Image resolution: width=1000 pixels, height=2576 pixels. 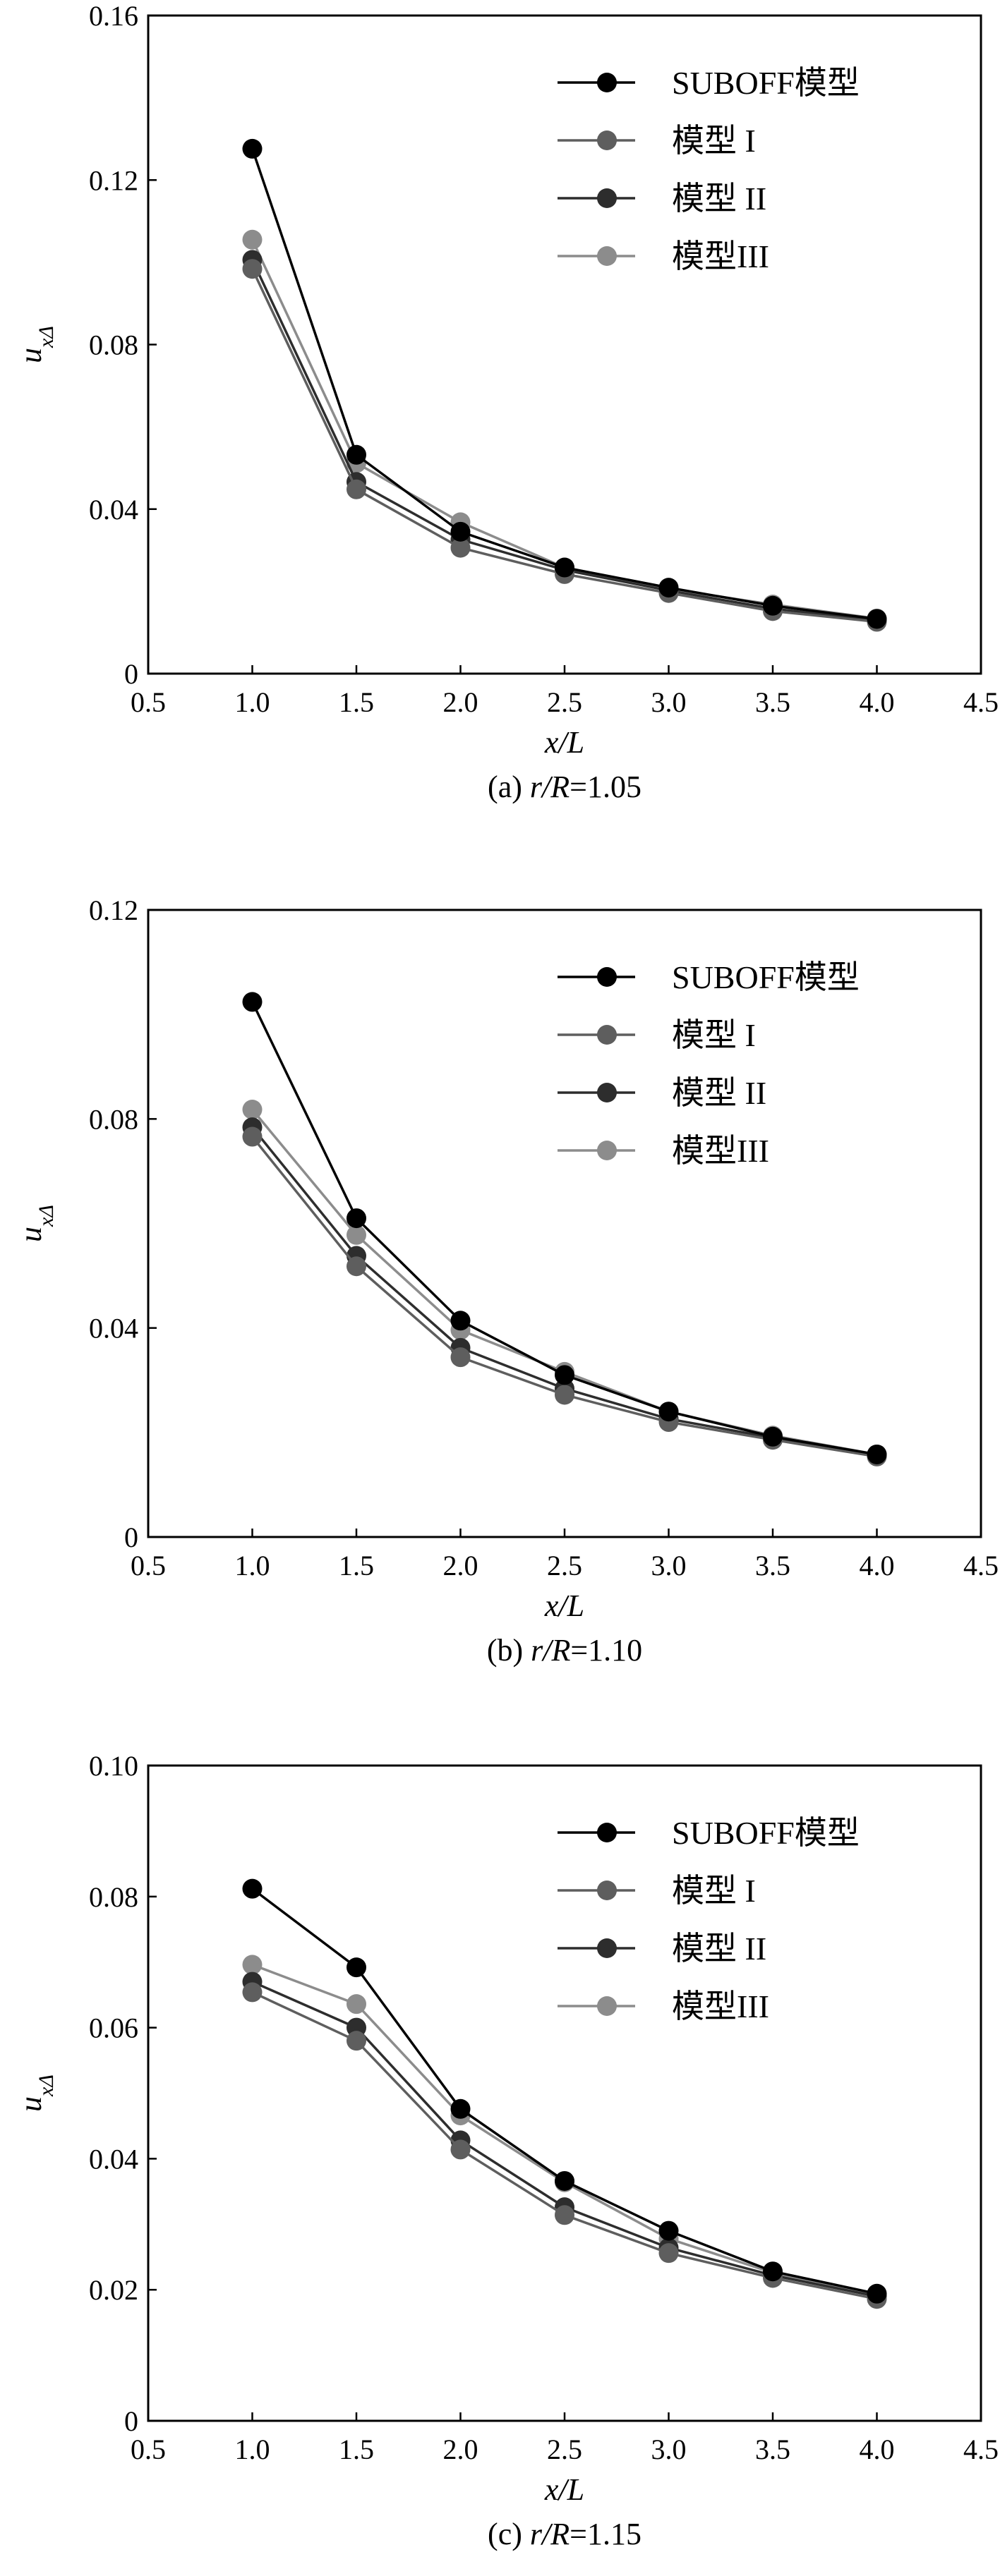 I want to click on x-tick-label: 4.5, so click(x=981, y=2449).